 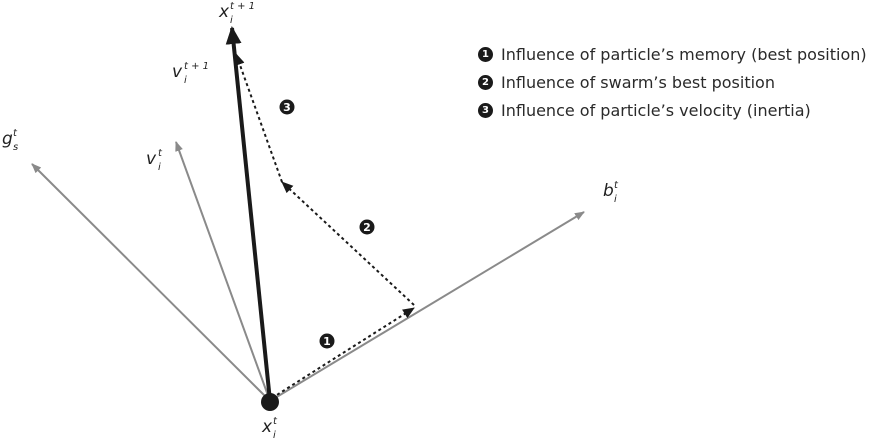 What do you see at coordinates (348, 243) in the screenshot?
I see `swarm-component-arrow` at bounding box center [348, 243].